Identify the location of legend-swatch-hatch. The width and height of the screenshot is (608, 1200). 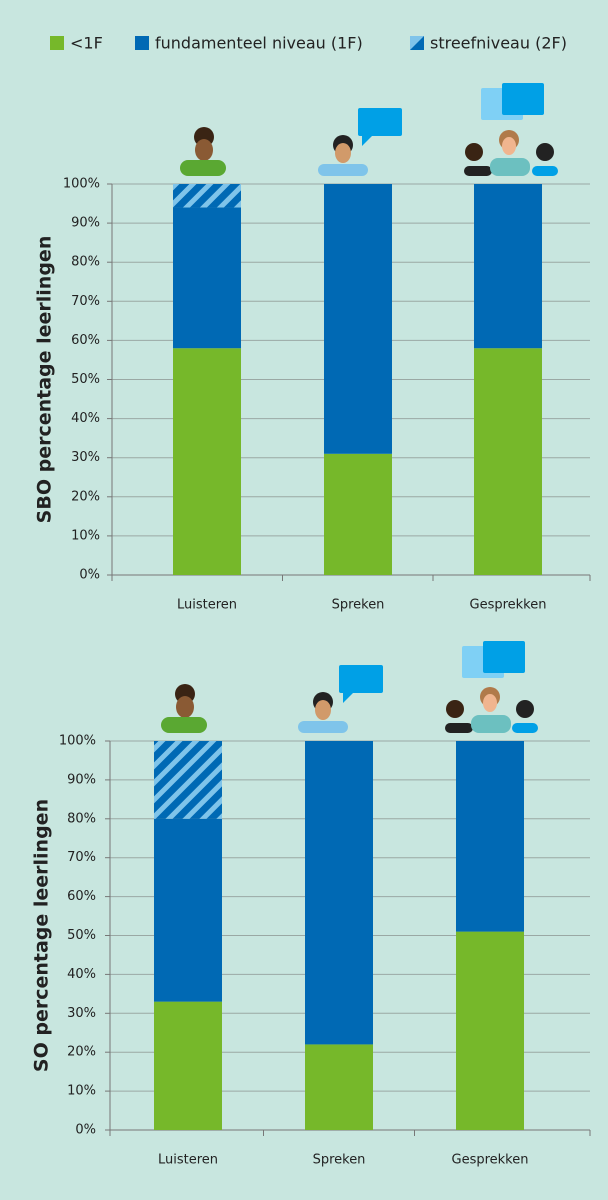
(417, 43).